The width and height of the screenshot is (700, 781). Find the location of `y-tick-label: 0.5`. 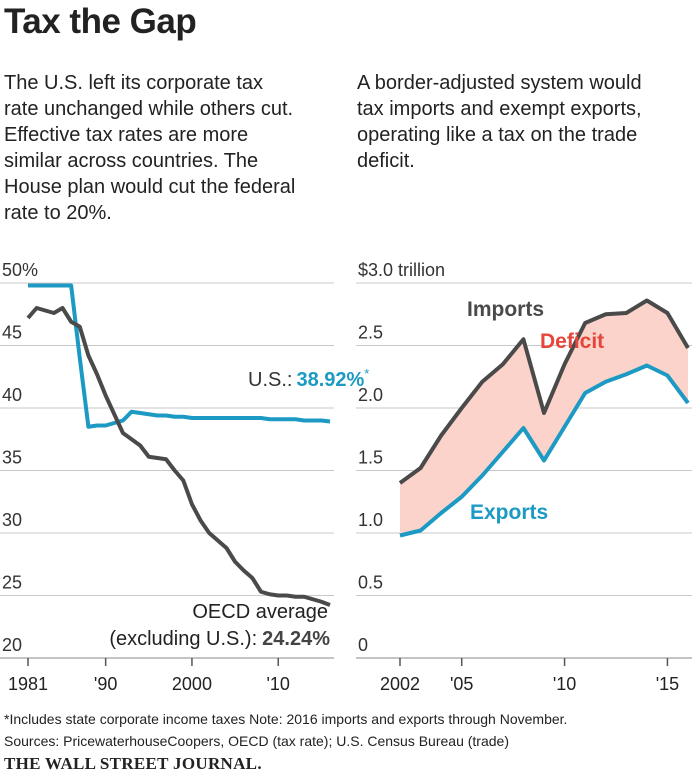

y-tick-label: 0.5 is located at coordinates (370, 583).